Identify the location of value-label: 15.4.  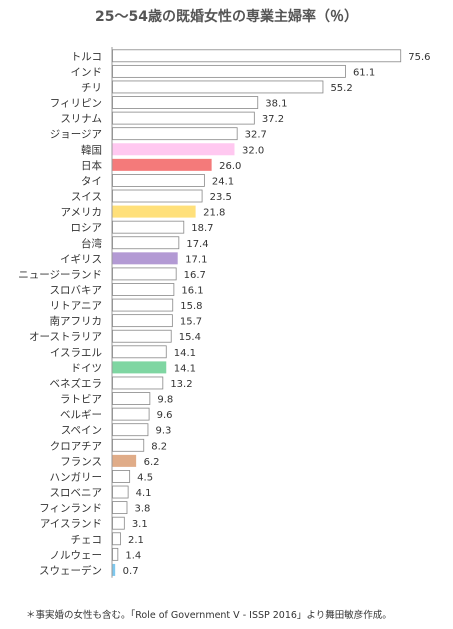
(190, 337).